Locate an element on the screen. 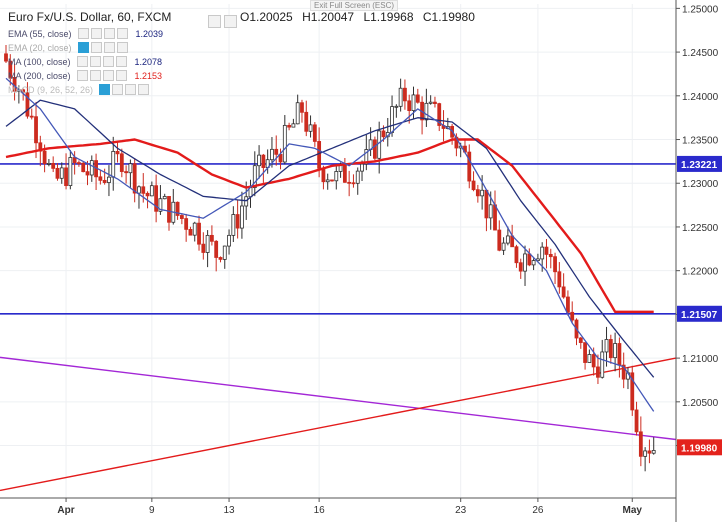 The image size is (722, 522). indicator-row-ma100: MA (100, close) 1.2078 is located at coordinates (85, 62).